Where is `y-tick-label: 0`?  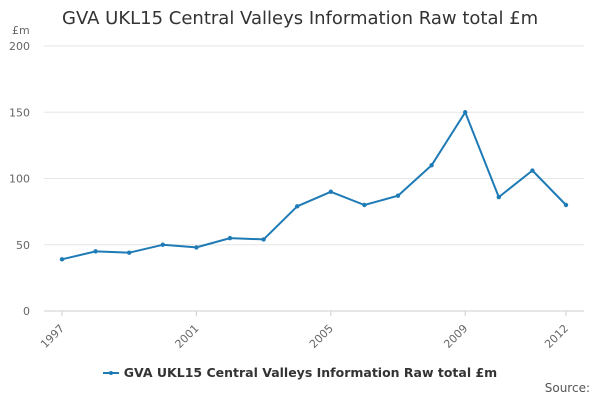
y-tick-label: 0 is located at coordinates (26, 311).